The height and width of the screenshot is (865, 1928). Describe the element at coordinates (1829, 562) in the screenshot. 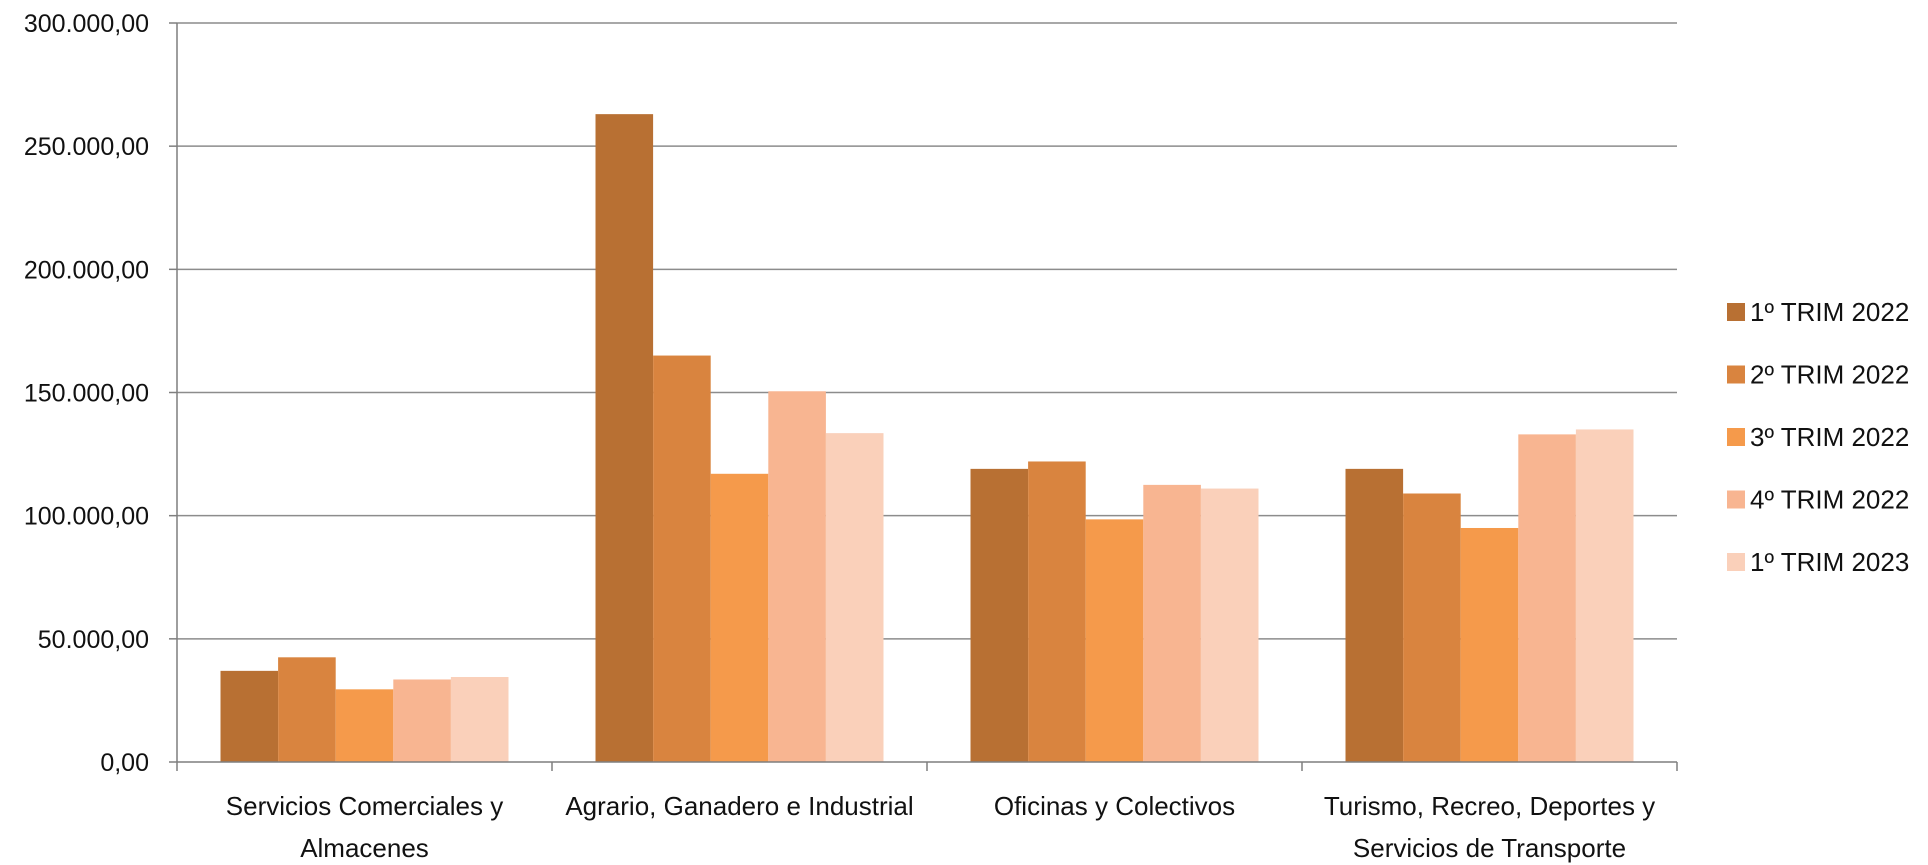

I see `legend-label: 1º TRIM 2023` at that location.